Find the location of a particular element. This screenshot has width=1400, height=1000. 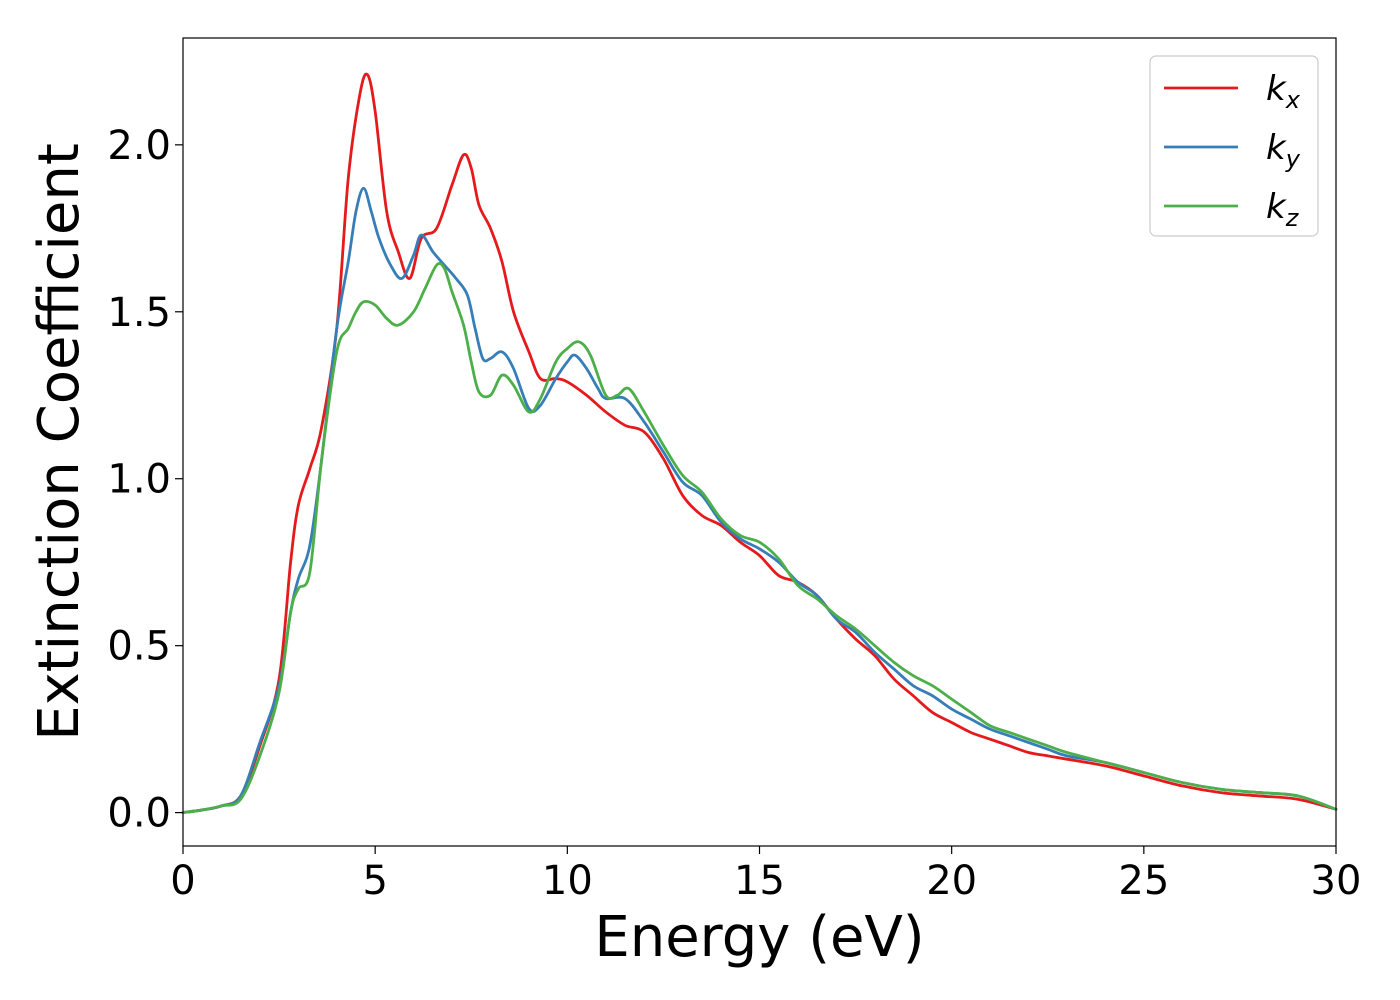

x-axis-label: Energy (eV) is located at coordinates (759, 937).